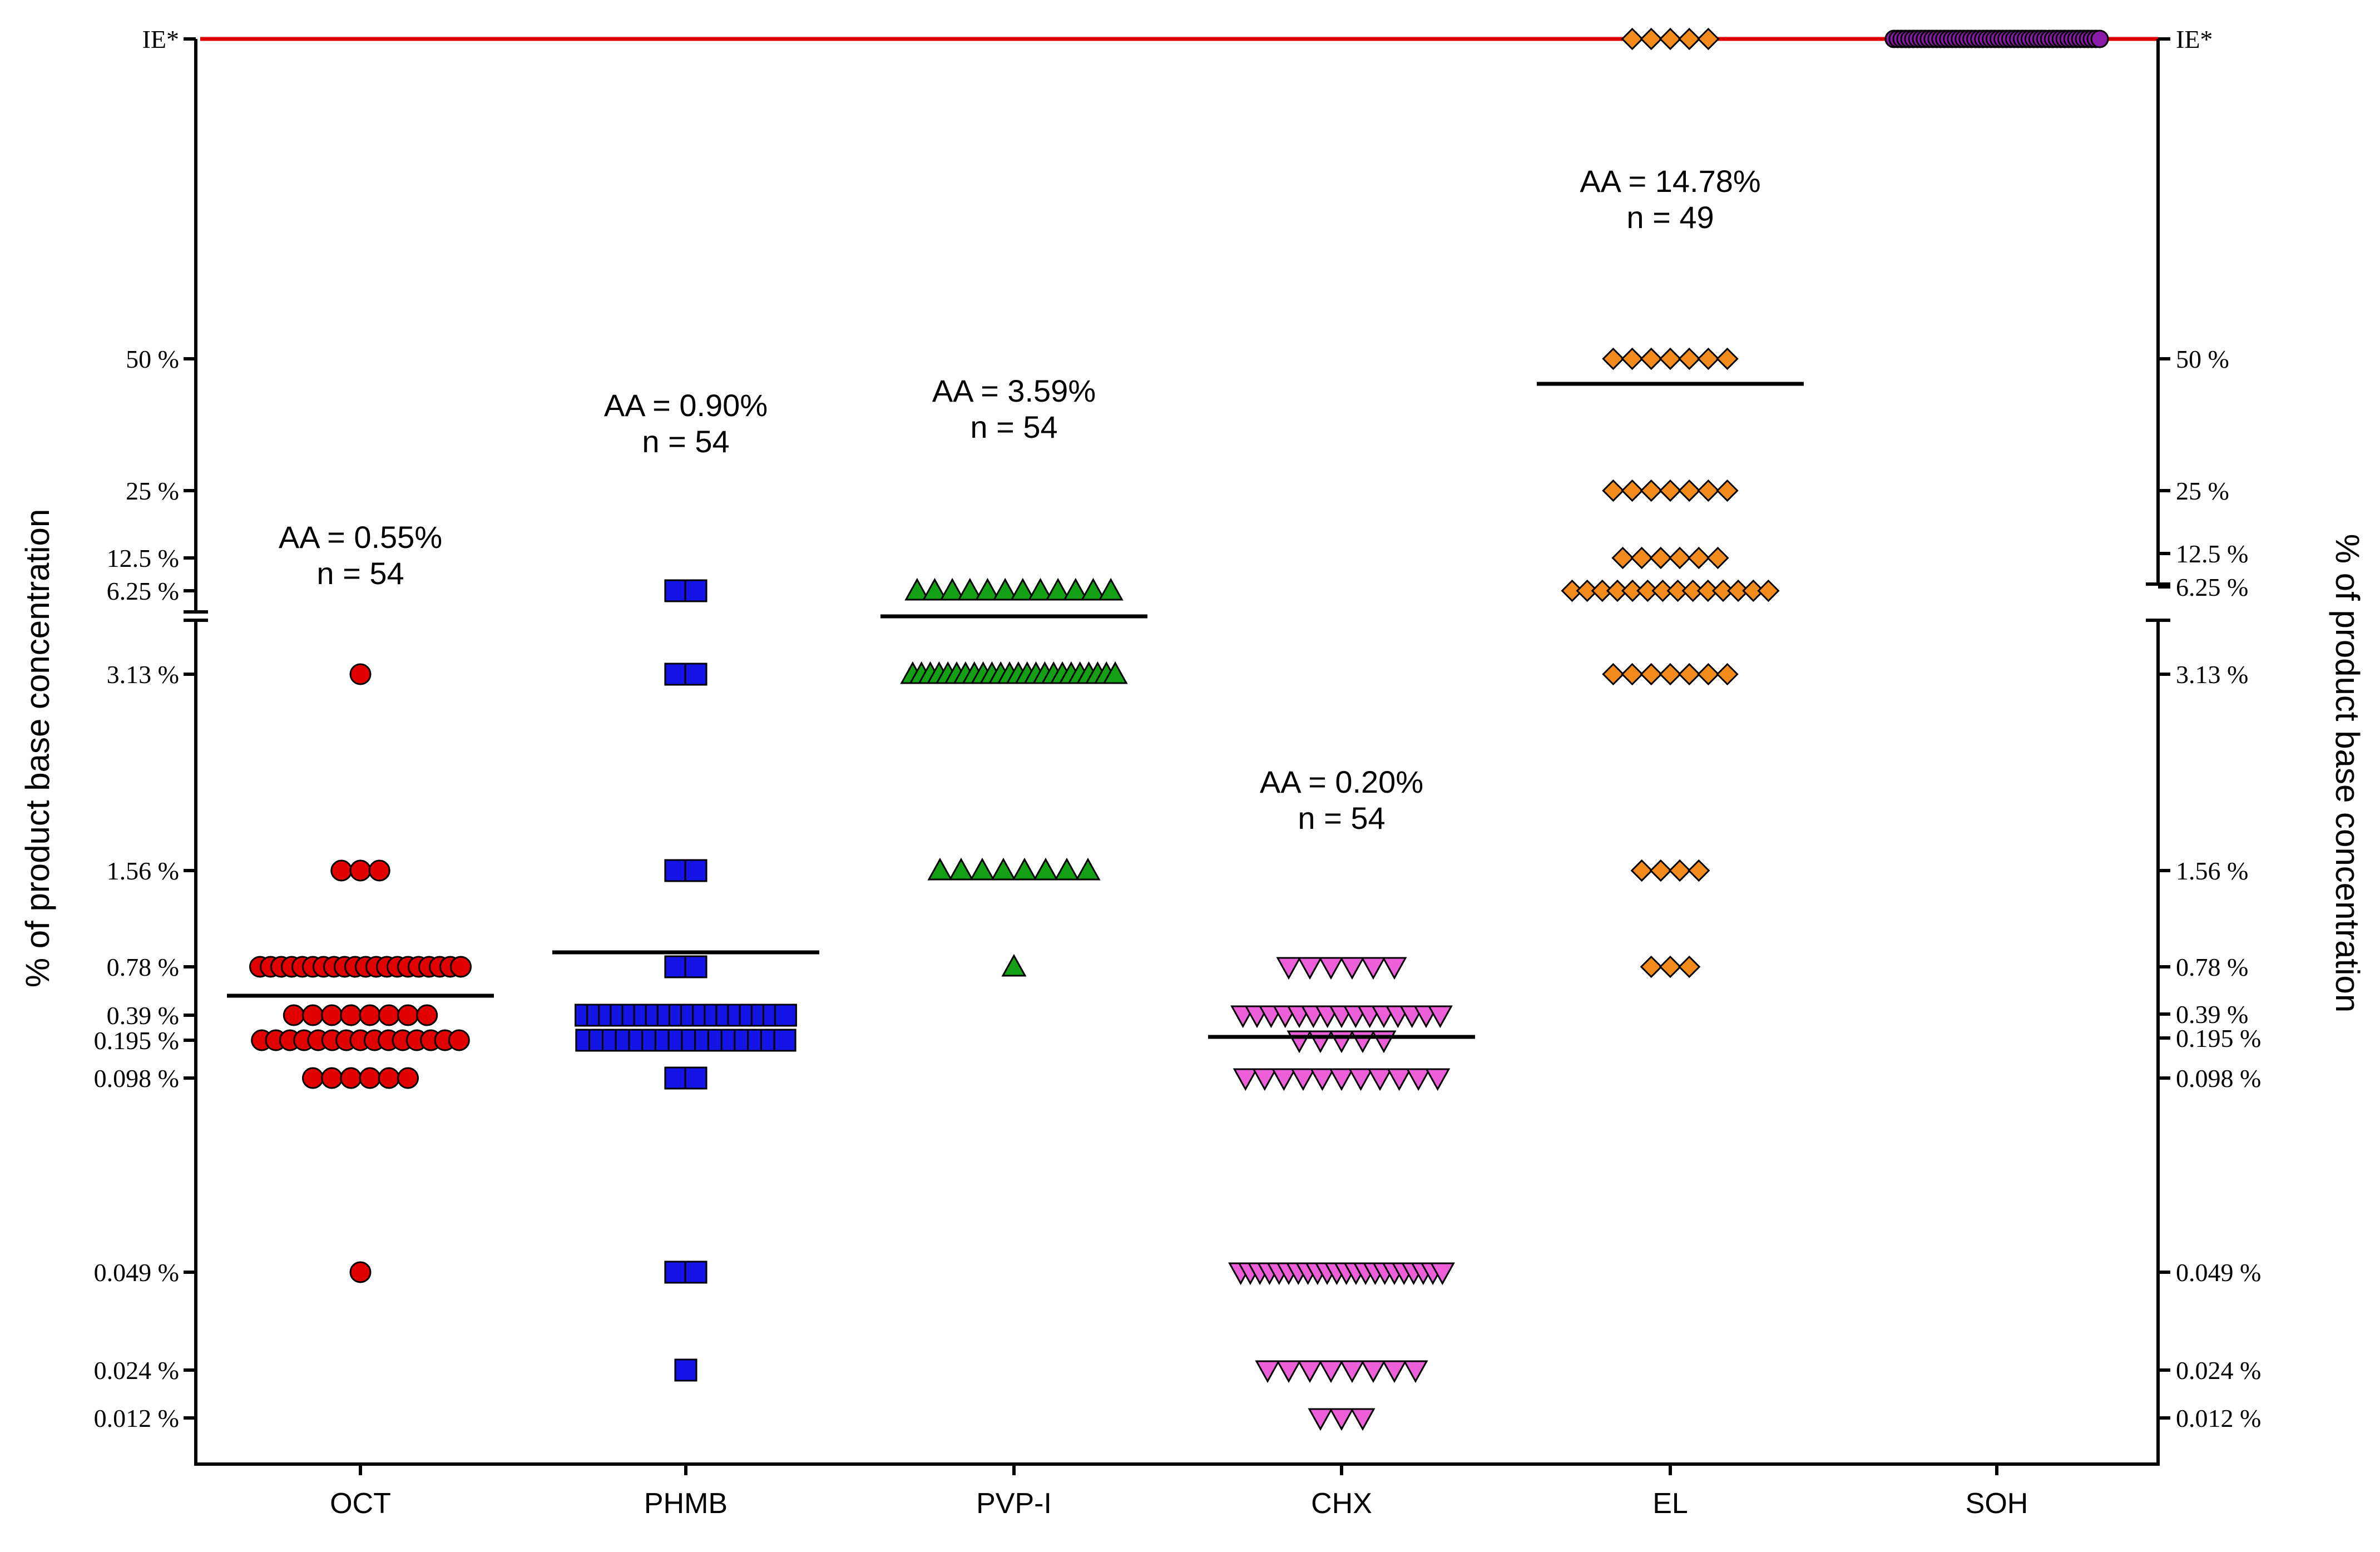 This screenshot has height=1552, width=2380. What do you see at coordinates (1670, 181) in the screenshot?
I see `mean-annotation: AA = 14.78%` at bounding box center [1670, 181].